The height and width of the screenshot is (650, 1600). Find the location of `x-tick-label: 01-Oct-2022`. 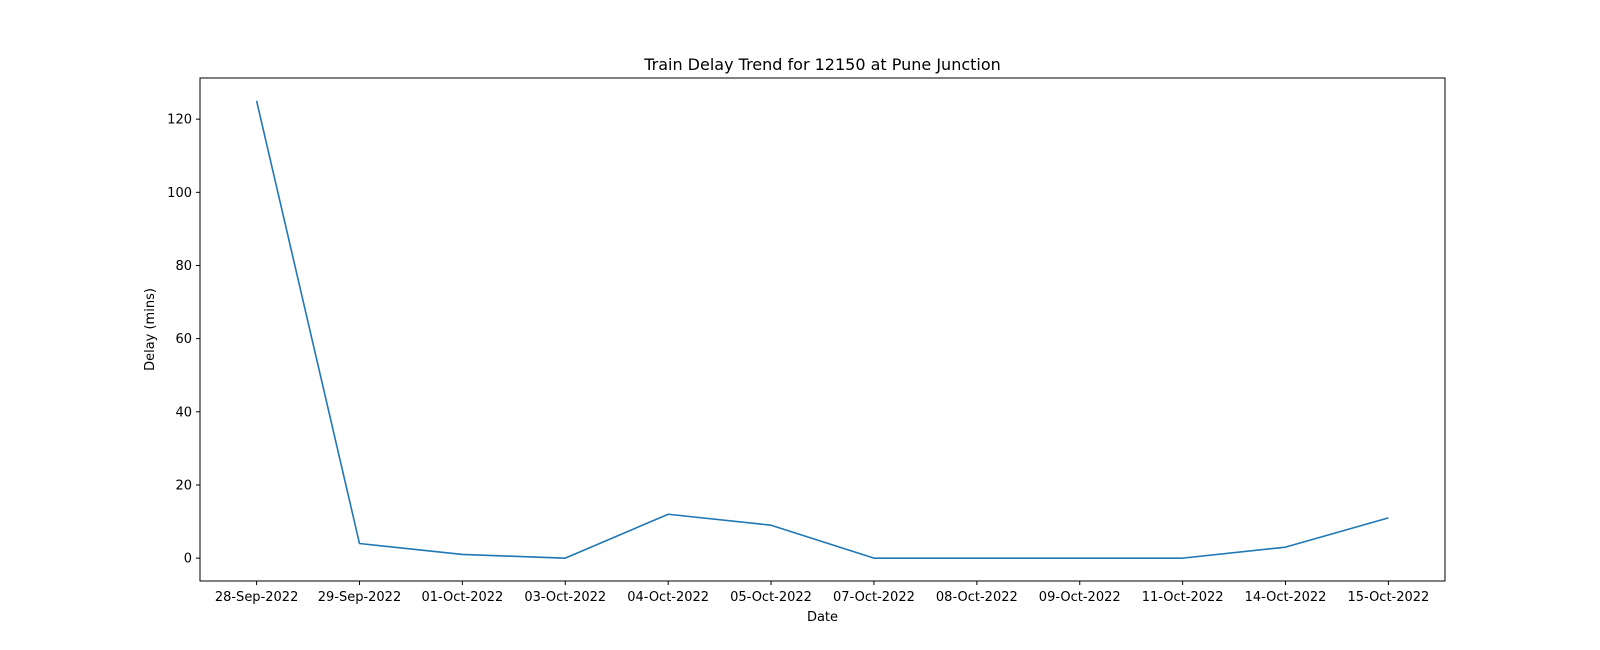

x-tick-label: 01-Oct-2022 is located at coordinates (462, 597).